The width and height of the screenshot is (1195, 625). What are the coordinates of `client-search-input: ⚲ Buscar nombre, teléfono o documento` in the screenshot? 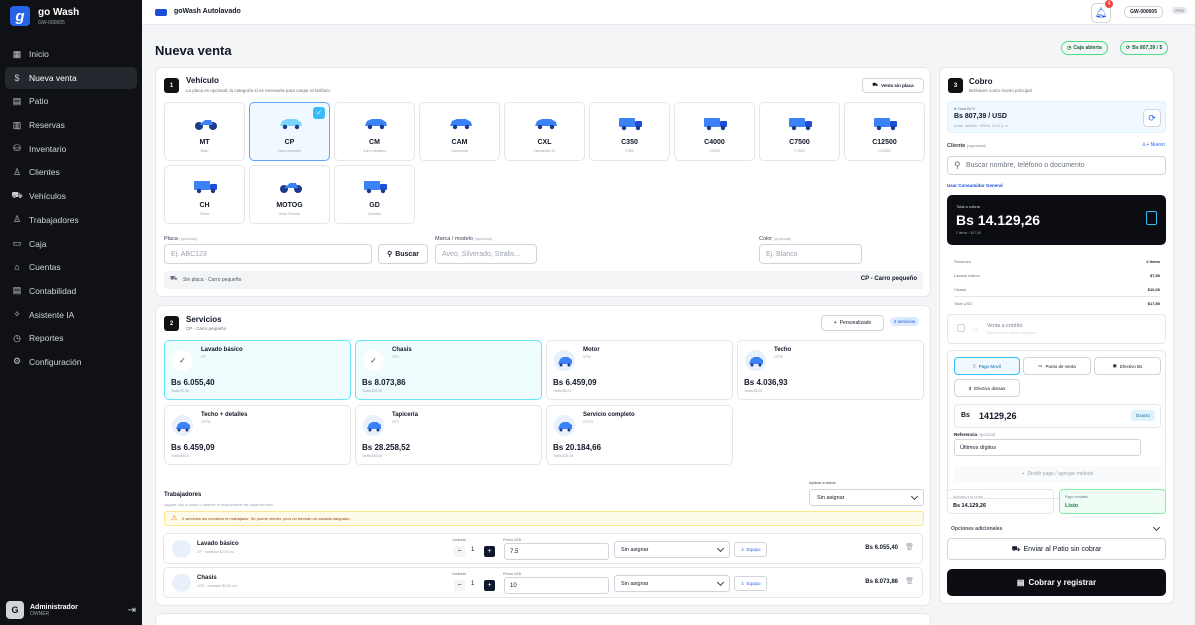 It's located at (1056, 165).